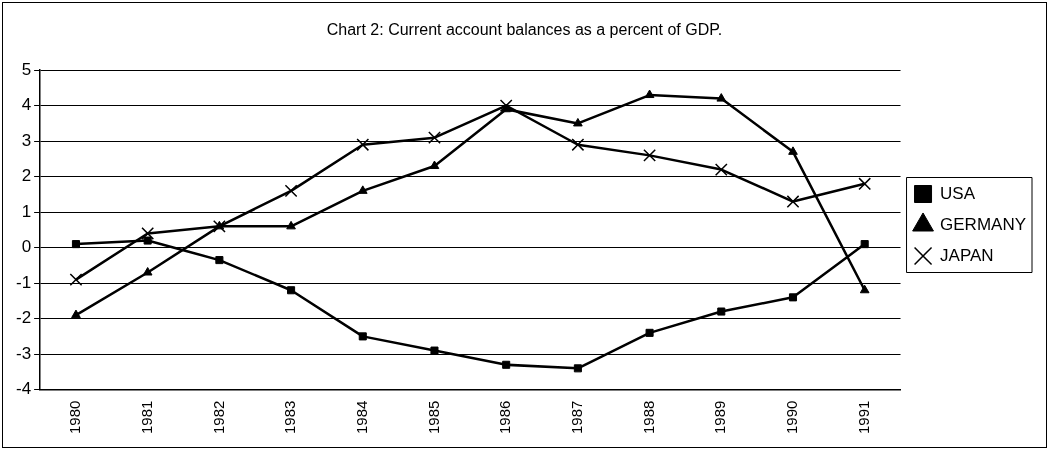  What do you see at coordinates (792, 417) in the screenshot?
I see `x-tick-label: 1990` at bounding box center [792, 417].